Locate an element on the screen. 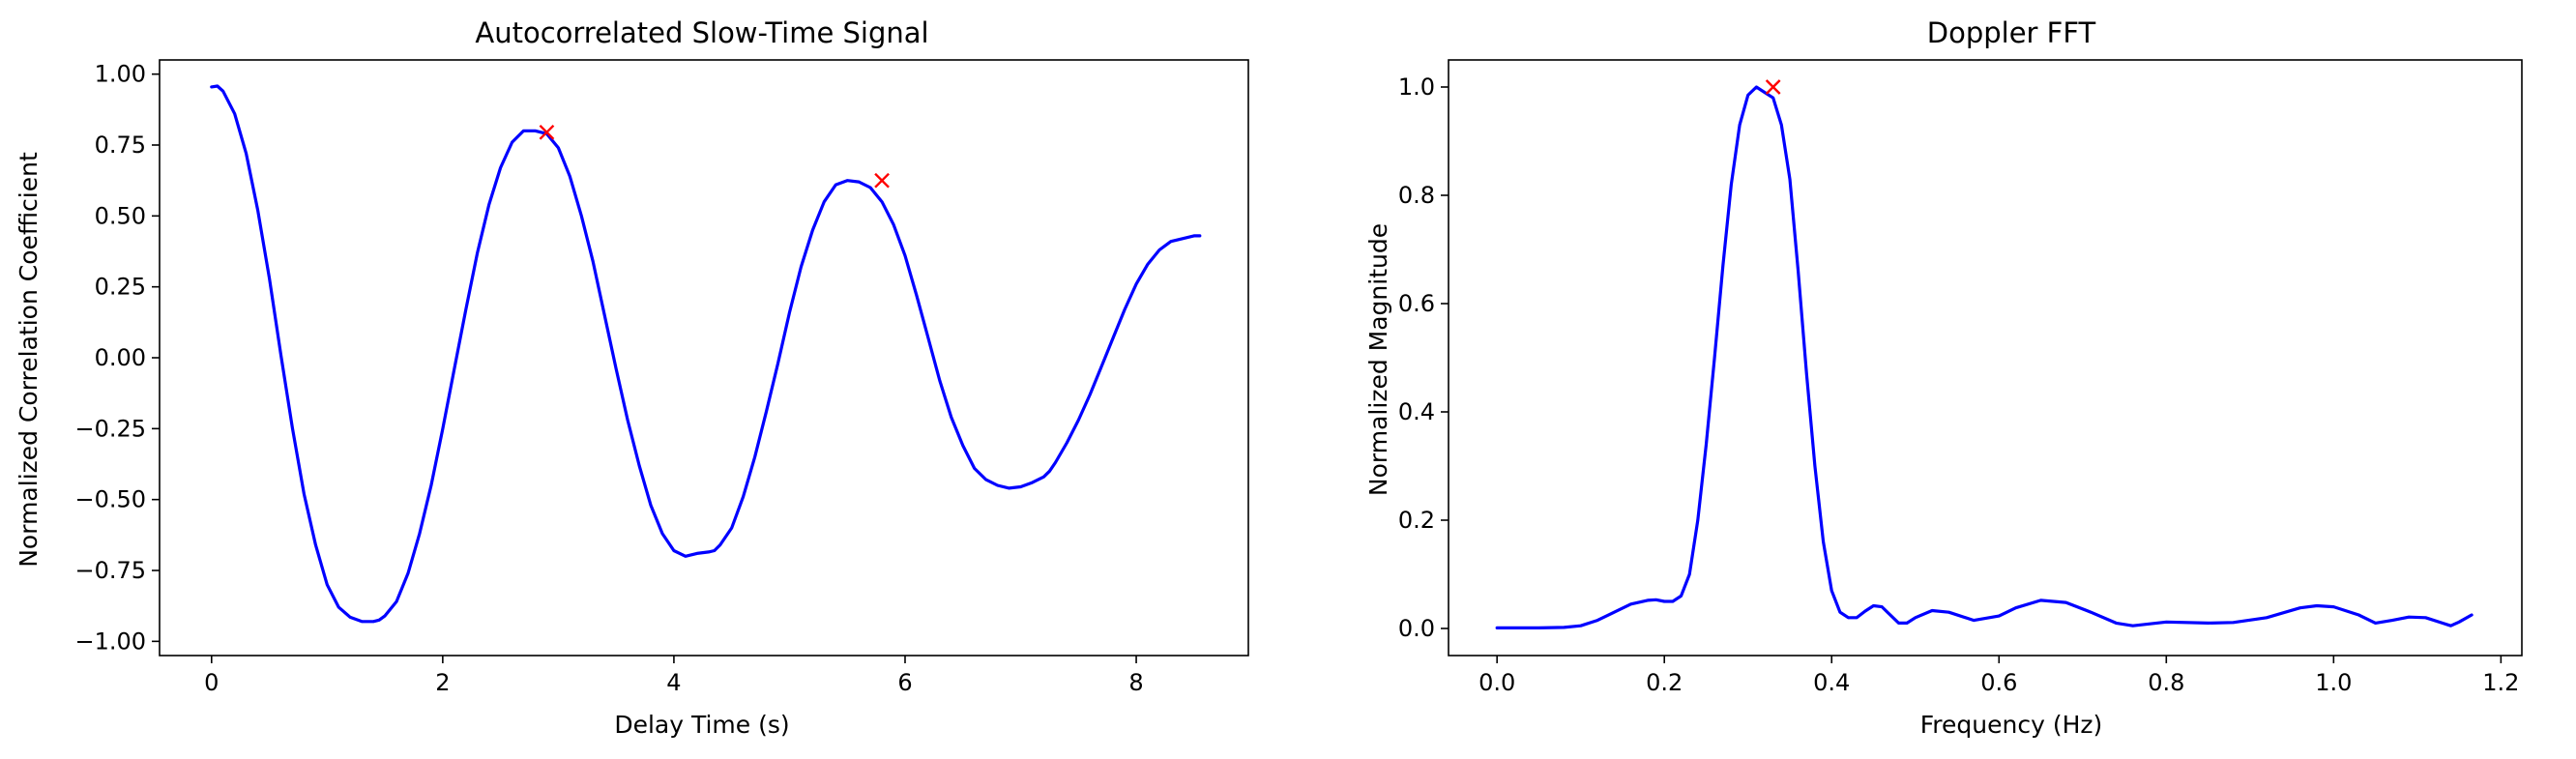 The image size is (2576, 759). x-tick-label: 0.8 is located at coordinates (2166, 682).